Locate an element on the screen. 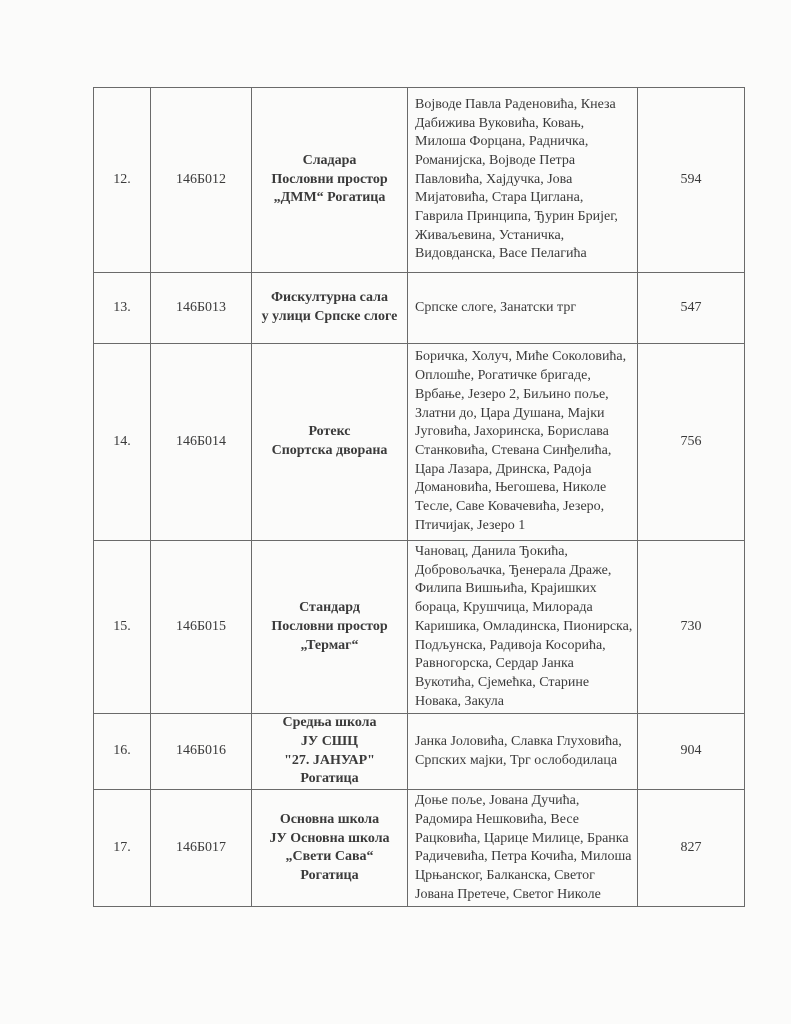  station-location: Средња школа ЈУ СШЦ "27. ЈАНУАР" Рогатица is located at coordinates (329, 752).